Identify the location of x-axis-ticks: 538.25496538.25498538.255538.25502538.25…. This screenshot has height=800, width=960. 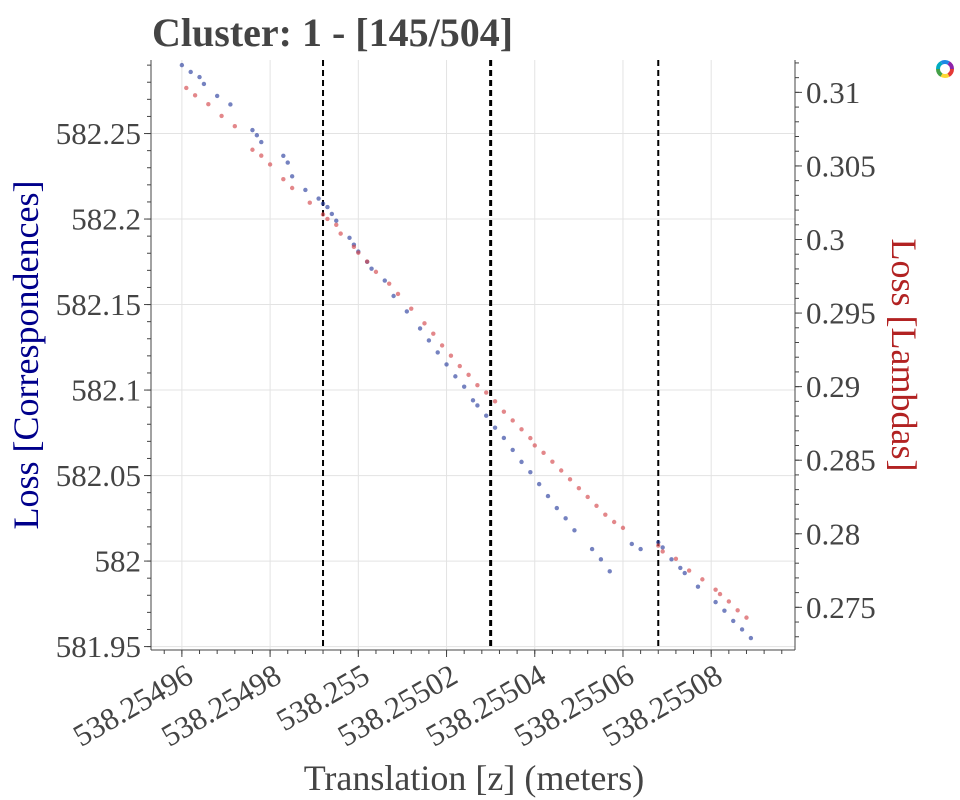
(425, 701).